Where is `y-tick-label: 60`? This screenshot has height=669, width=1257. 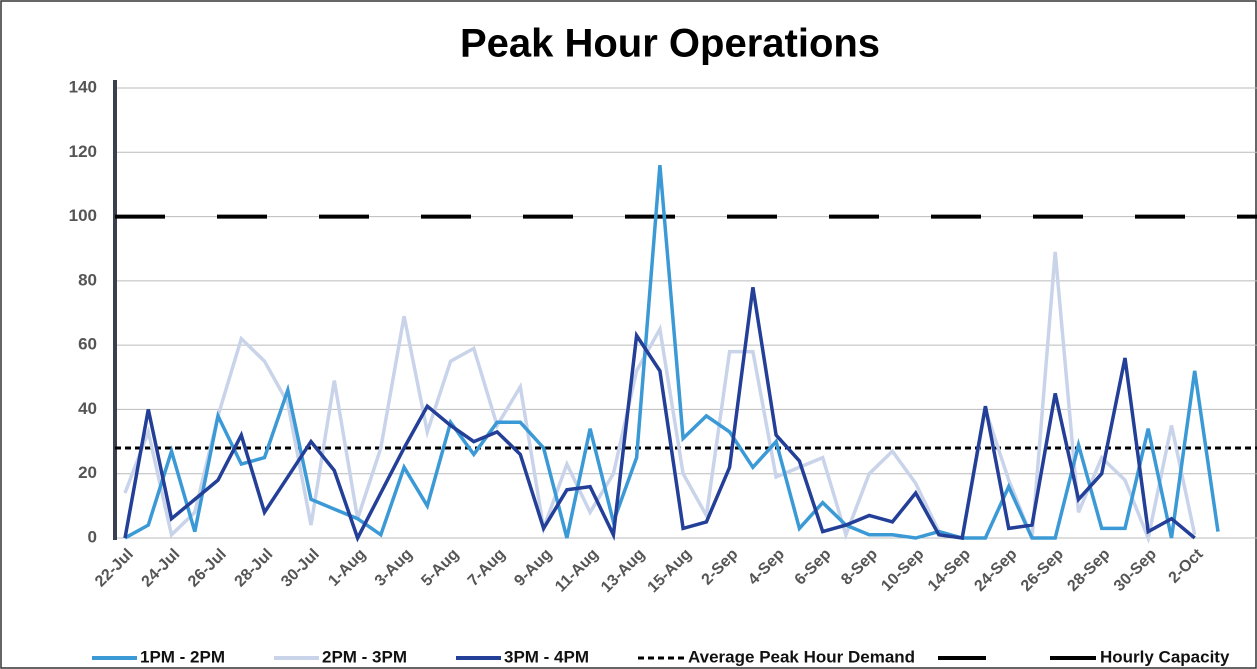 y-tick-label: 60 is located at coordinates (87, 344).